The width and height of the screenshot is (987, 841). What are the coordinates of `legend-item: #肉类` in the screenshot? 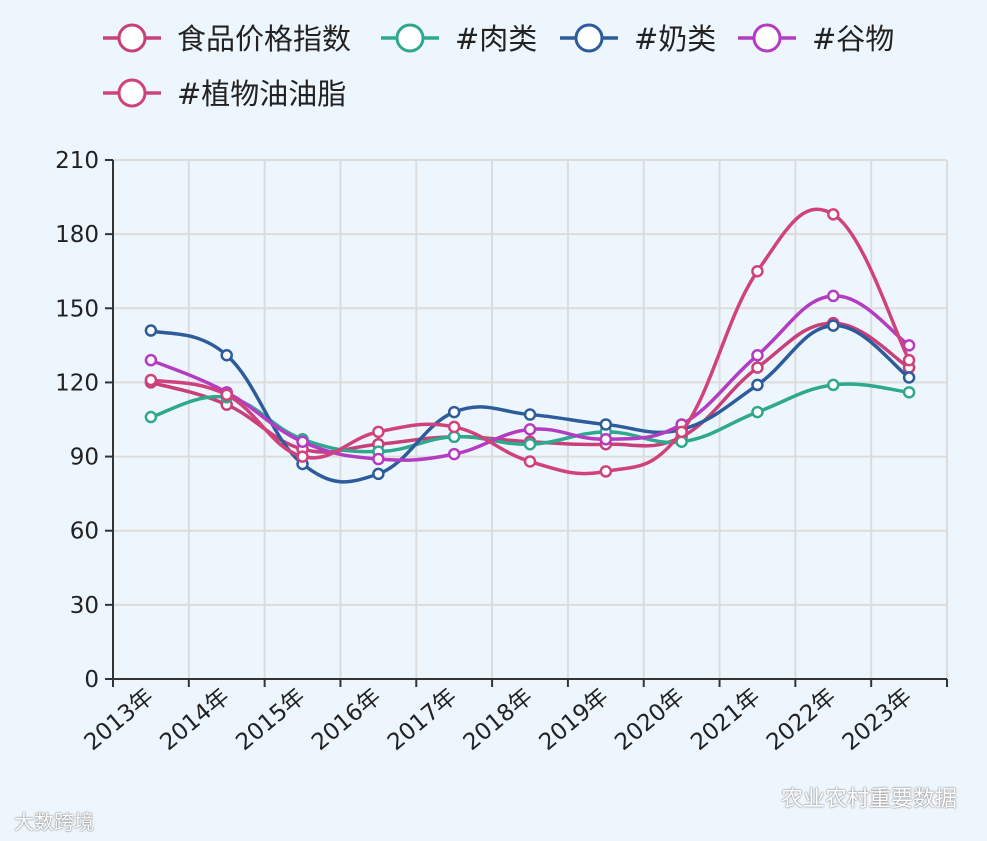 It's located at (459, 39).